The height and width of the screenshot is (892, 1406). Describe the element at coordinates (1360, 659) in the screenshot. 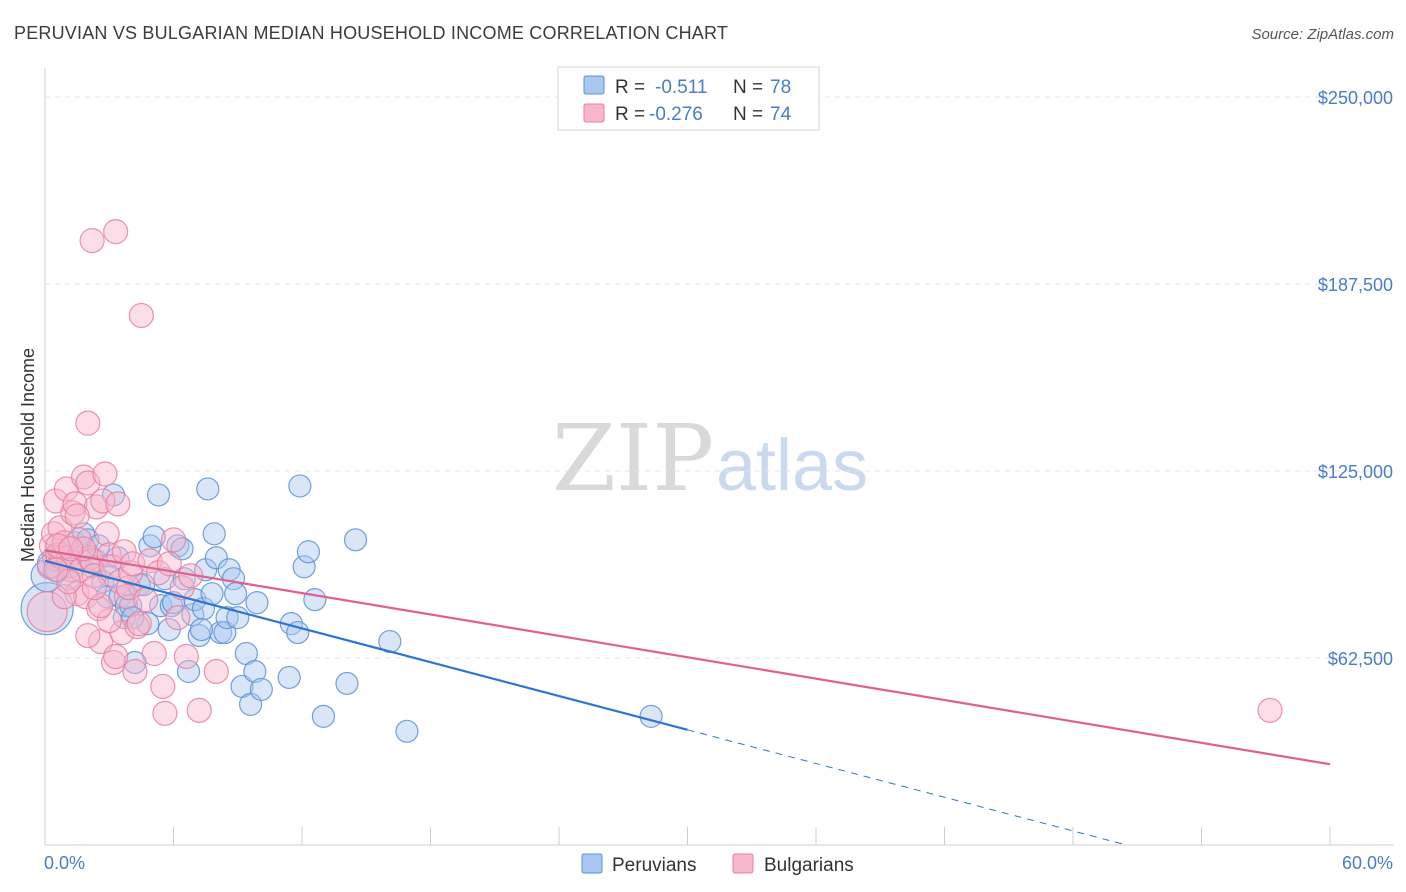

I see `y-tick-label-0: $62,500` at that location.